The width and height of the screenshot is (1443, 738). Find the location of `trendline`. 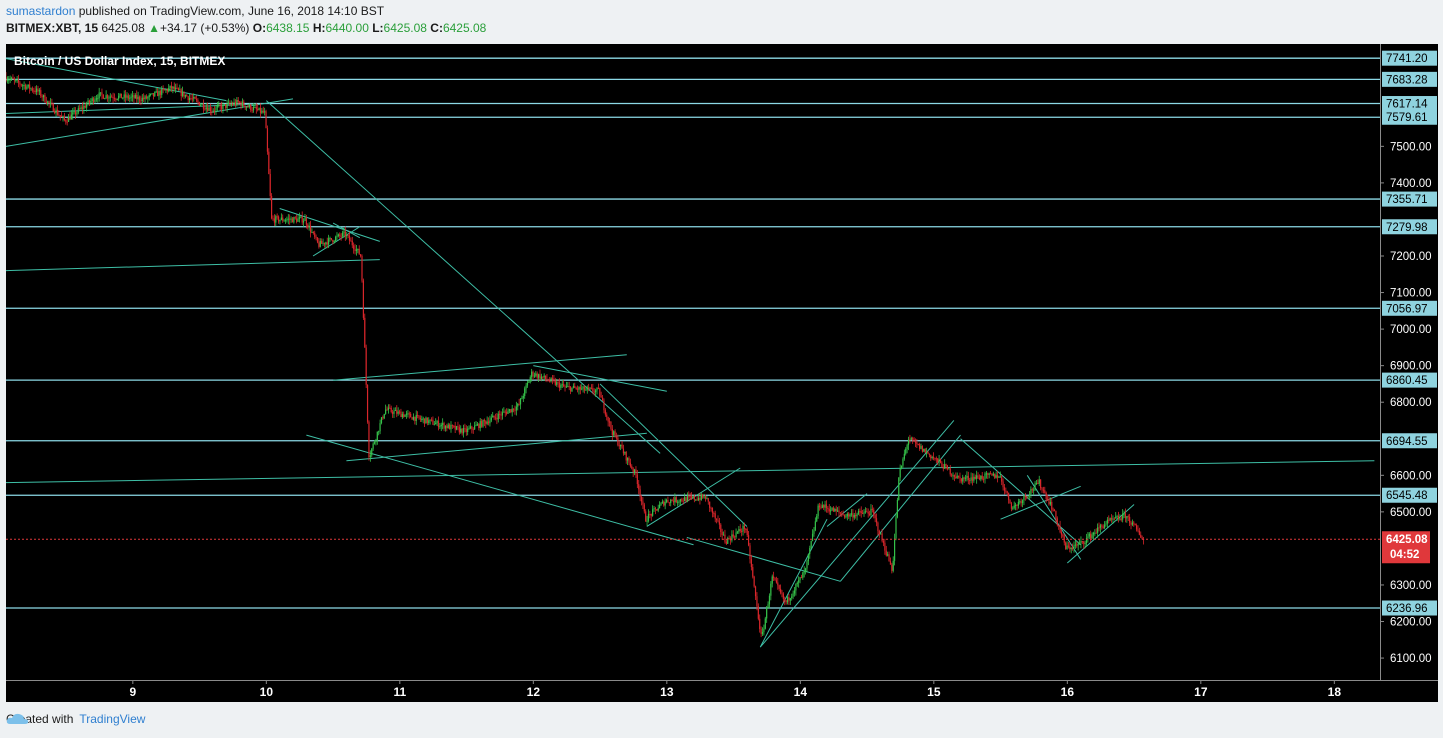

trendline is located at coordinates (480, 367).